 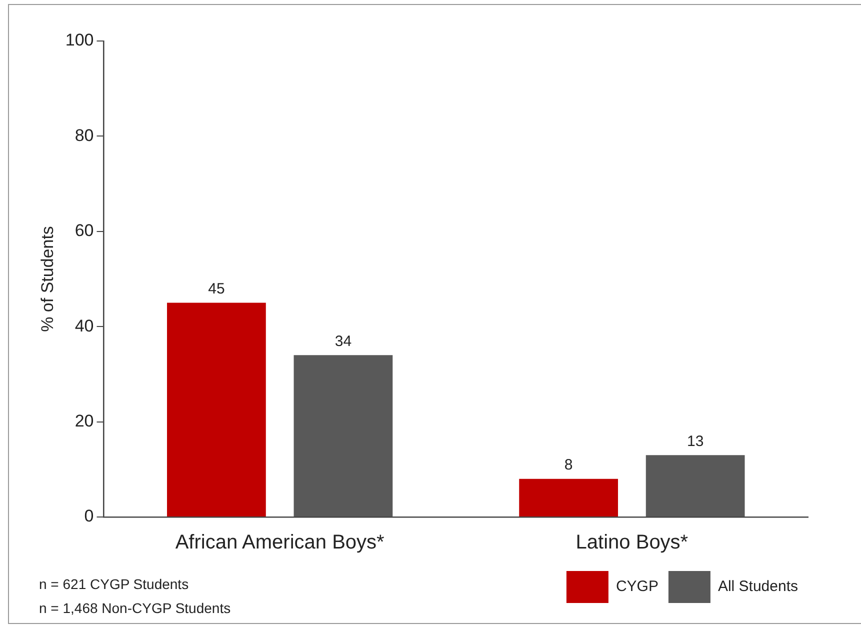 What do you see at coordinates (343, 341) in the screenshot?
I see `data-label: 34` at bounding box center [343, 341].